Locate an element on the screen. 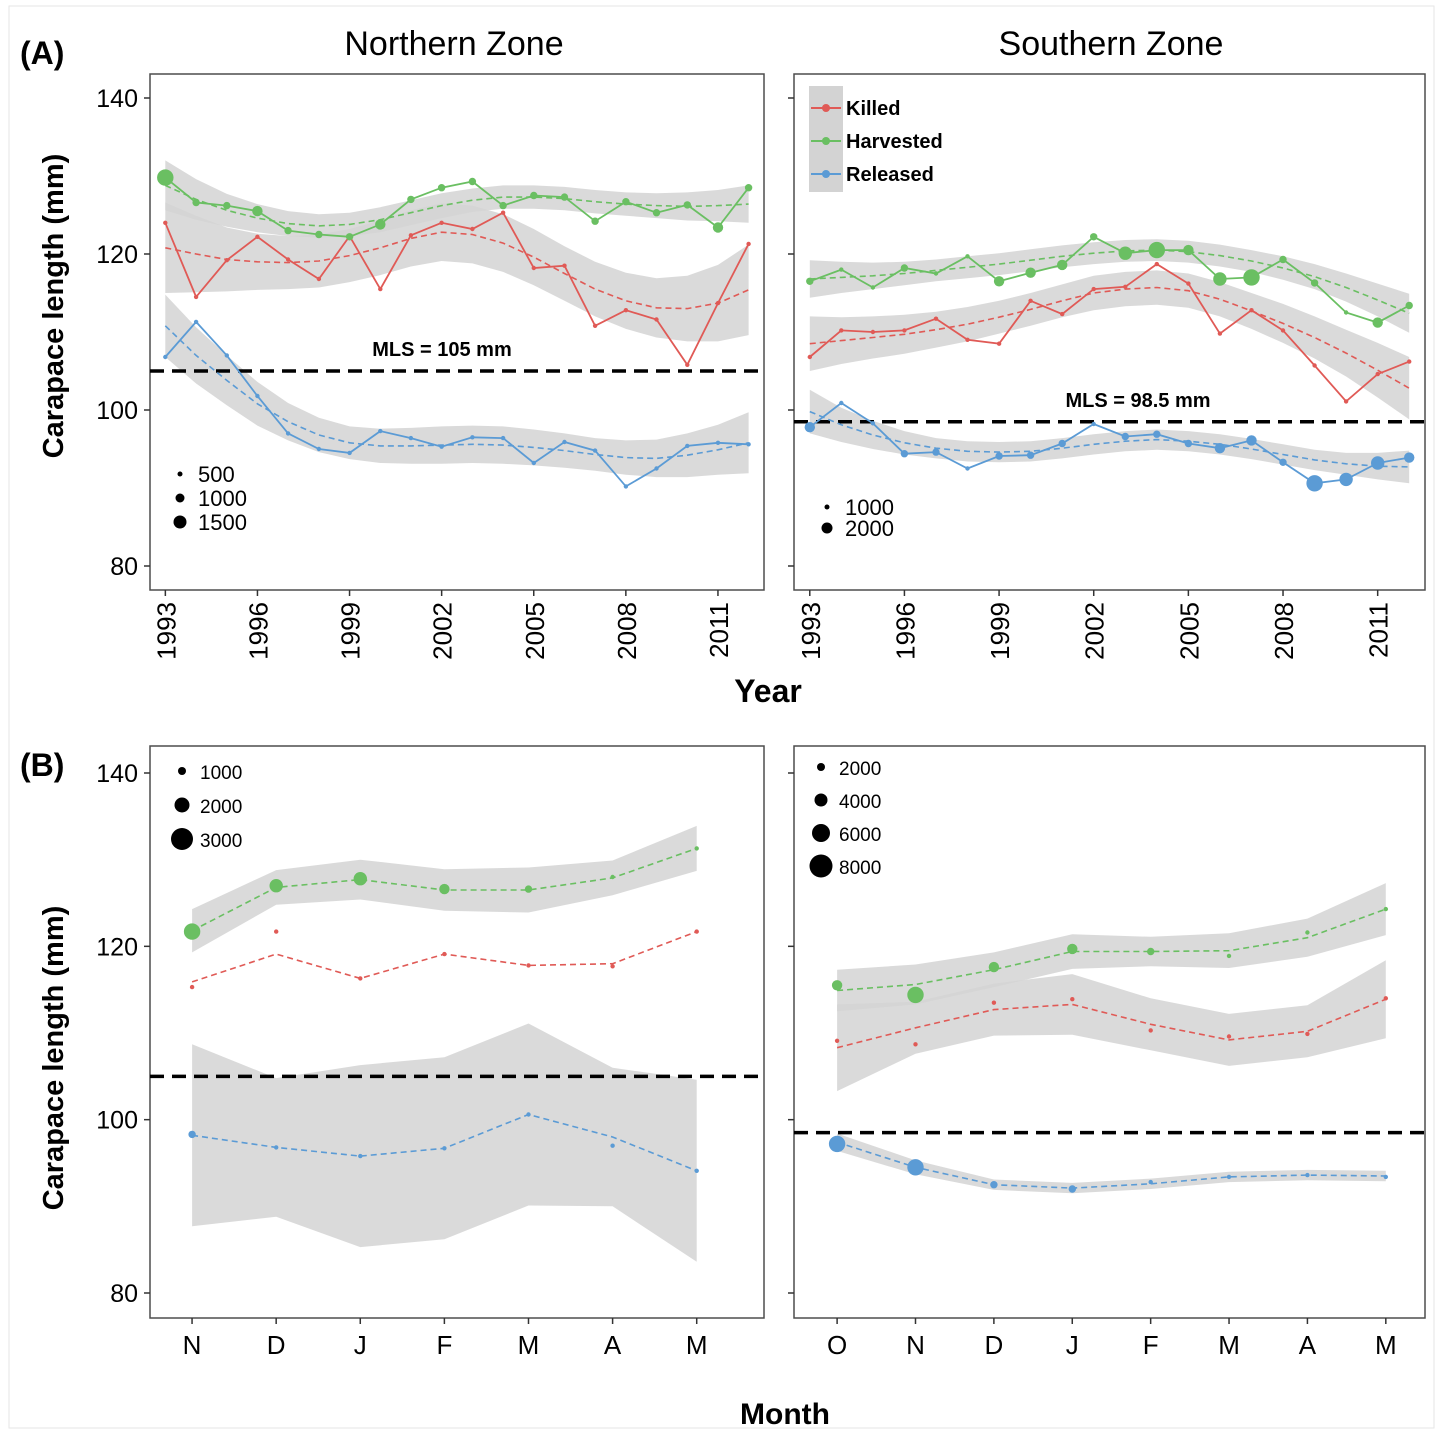 The image size is (1443, 1433). x-tick-label: M is located at coordinates (1386, 1345).